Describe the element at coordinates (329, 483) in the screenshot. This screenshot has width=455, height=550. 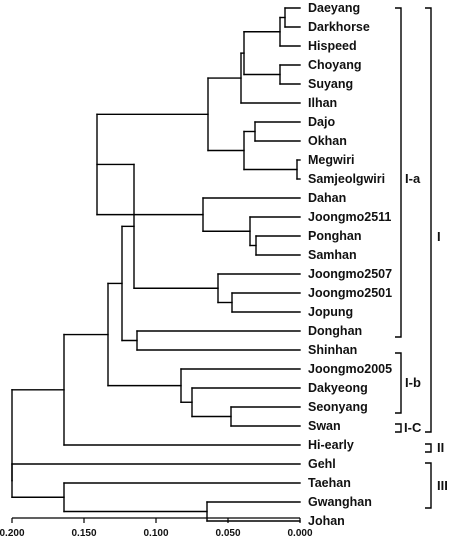
I see `leaf-label-taehan: Taehan` at that location.